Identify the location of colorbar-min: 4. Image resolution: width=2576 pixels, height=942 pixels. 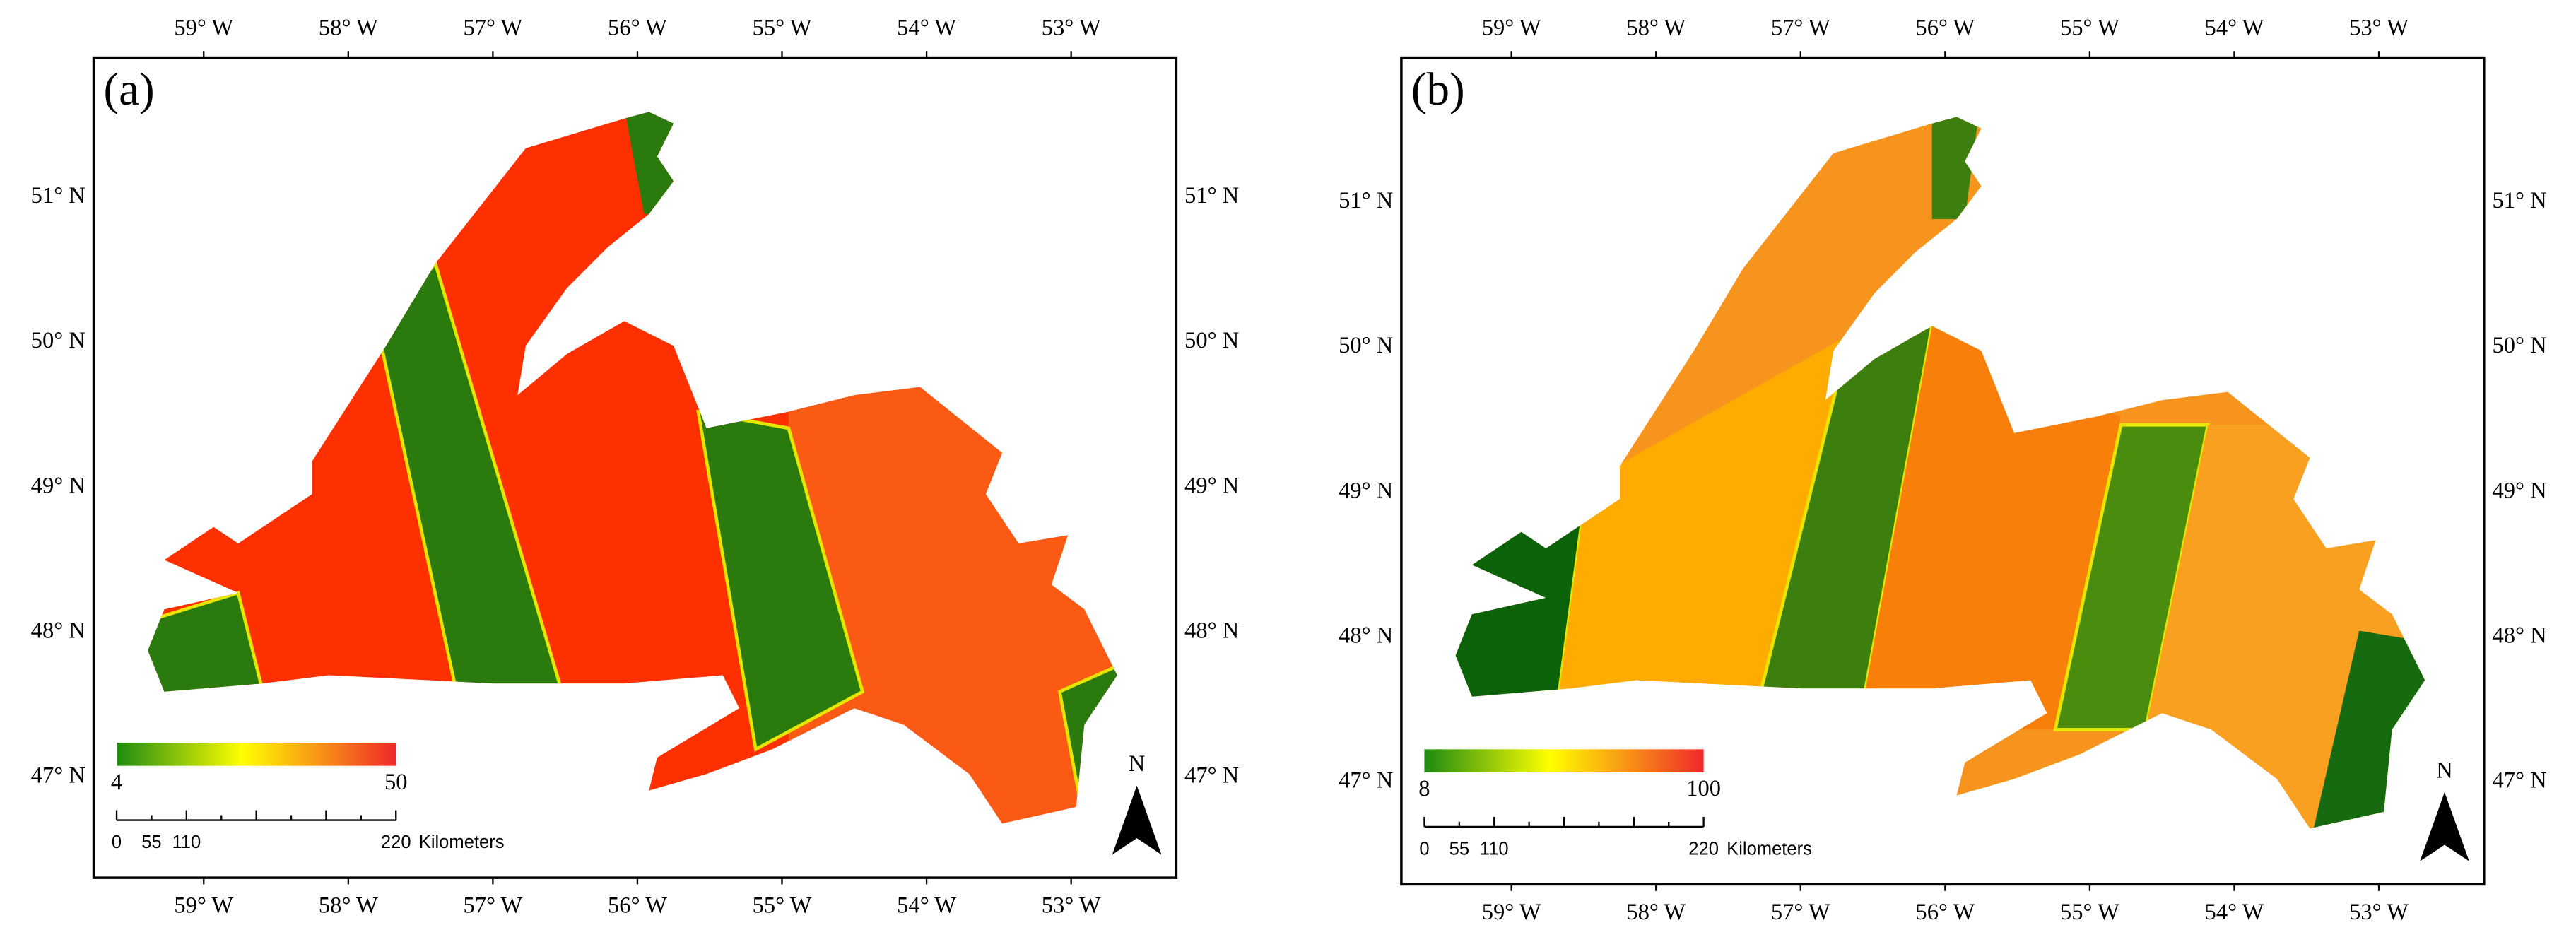
(116, 782).